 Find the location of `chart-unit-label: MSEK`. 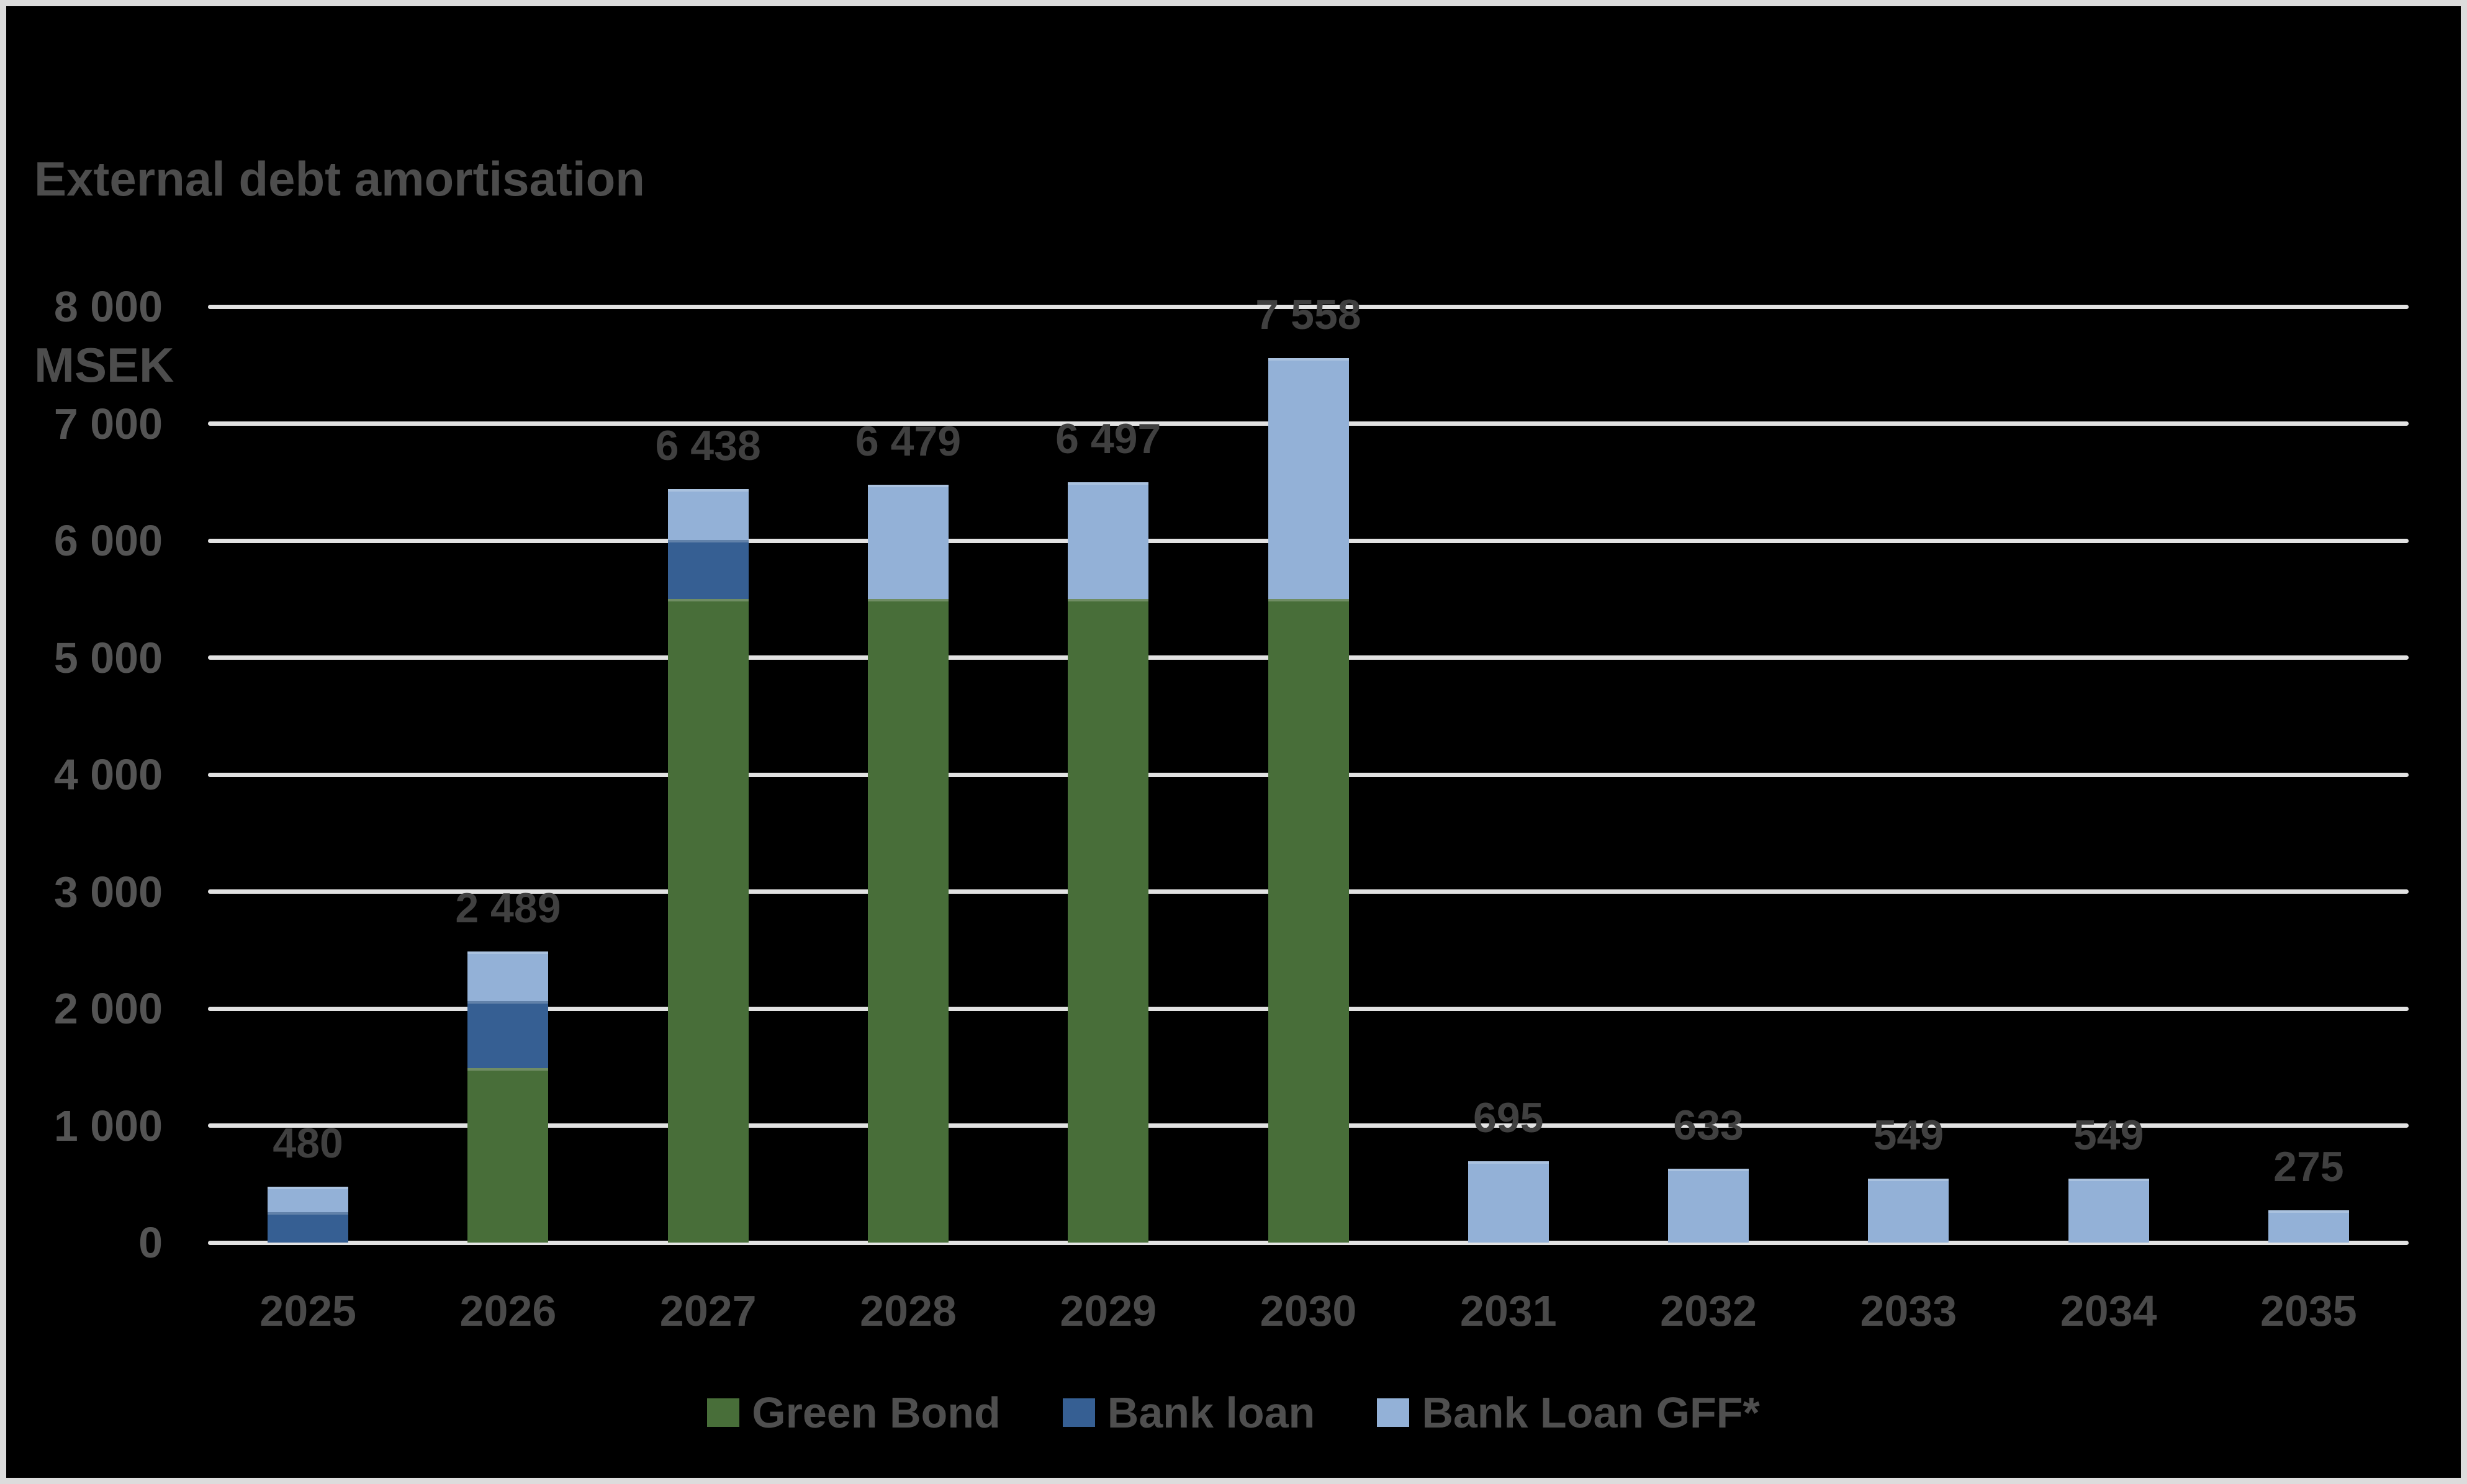

chart-unit-label: MSEK is located at coordinates (104, 365).